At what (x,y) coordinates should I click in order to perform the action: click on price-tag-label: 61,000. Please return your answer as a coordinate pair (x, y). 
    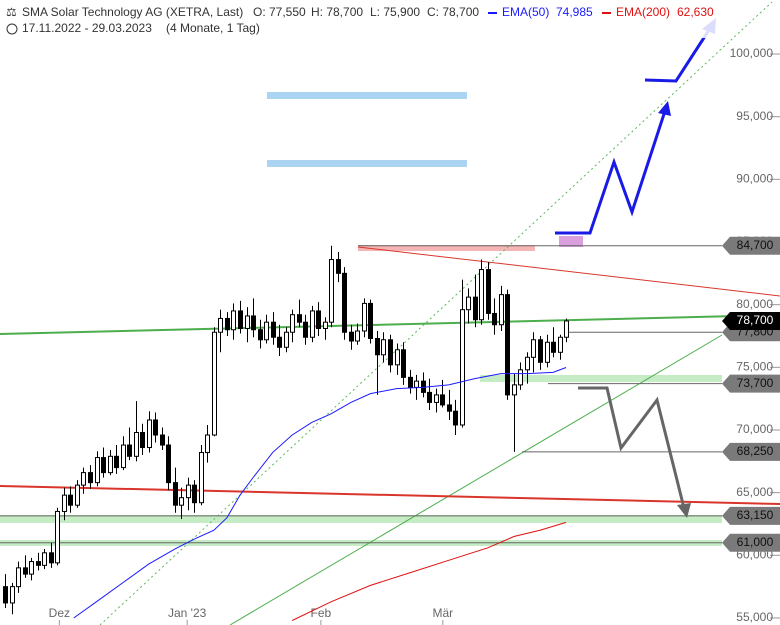
    Looking at the image, I should click on (755, 542).